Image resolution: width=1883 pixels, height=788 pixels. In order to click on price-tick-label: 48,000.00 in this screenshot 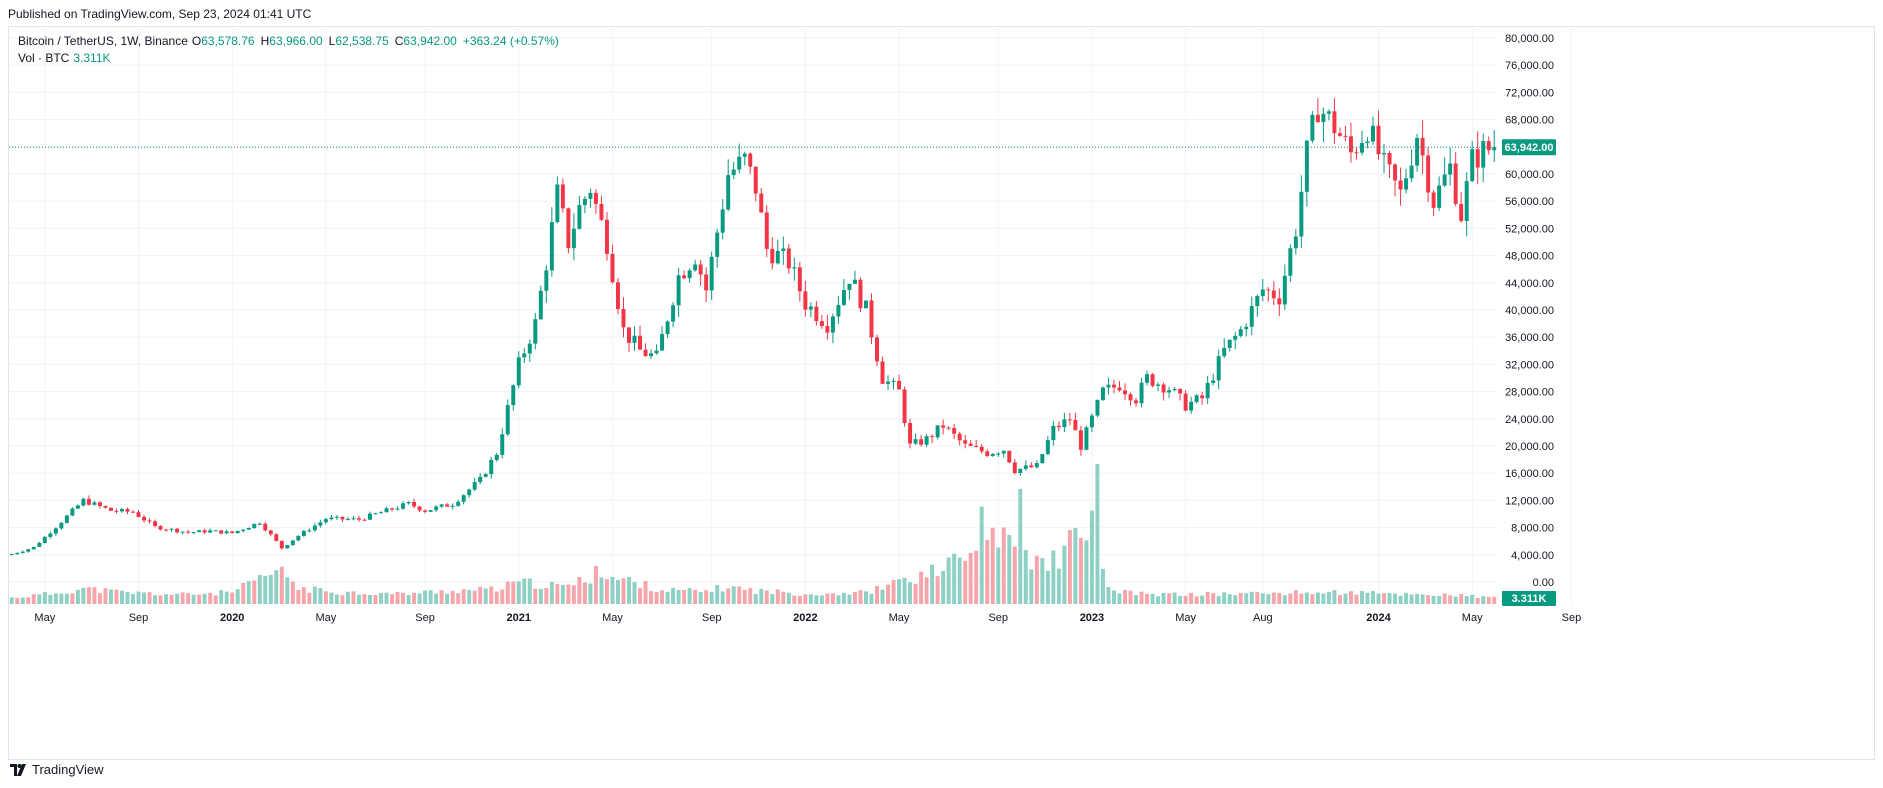, I will do `click(1529, 257)`.